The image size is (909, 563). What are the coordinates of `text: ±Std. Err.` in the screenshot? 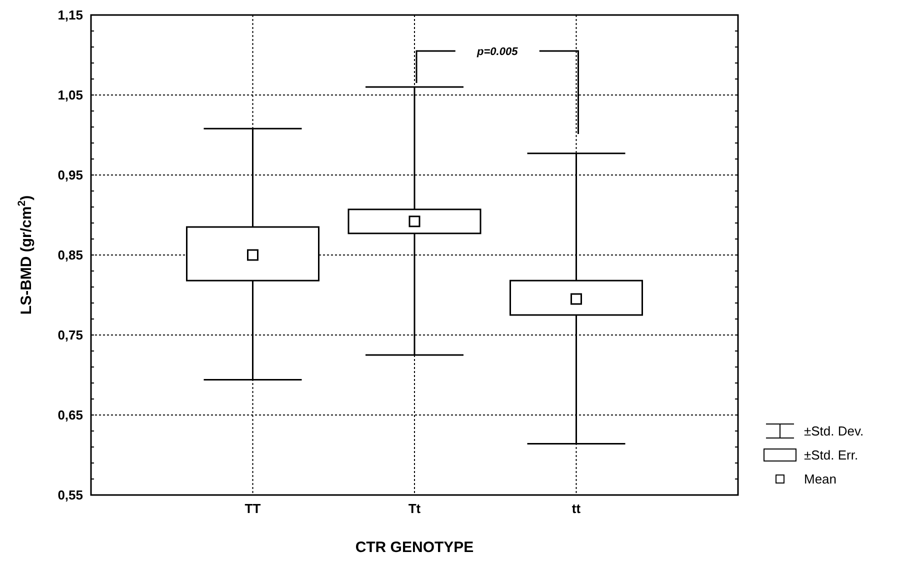 It's located at (831, 455).